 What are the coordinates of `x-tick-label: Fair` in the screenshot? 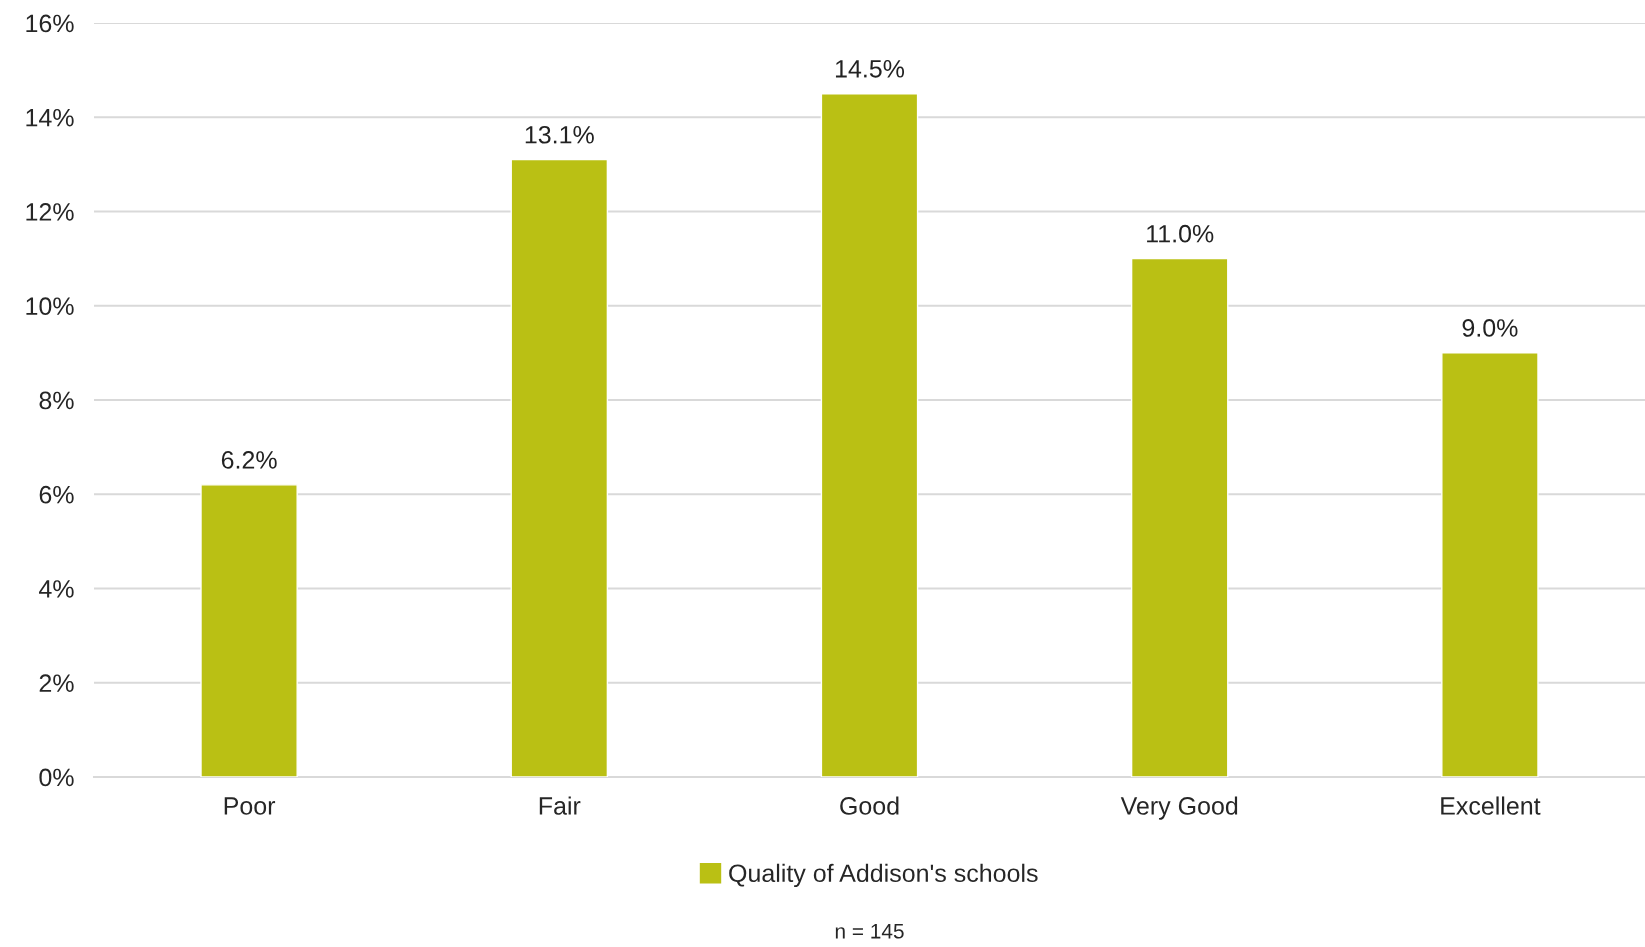 It's located at (560, 805).